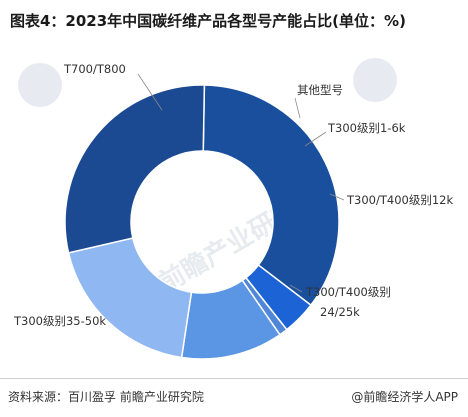  I want to click on slice-label-t300-24k-line1: T300/T400级别, so click(348, 292).